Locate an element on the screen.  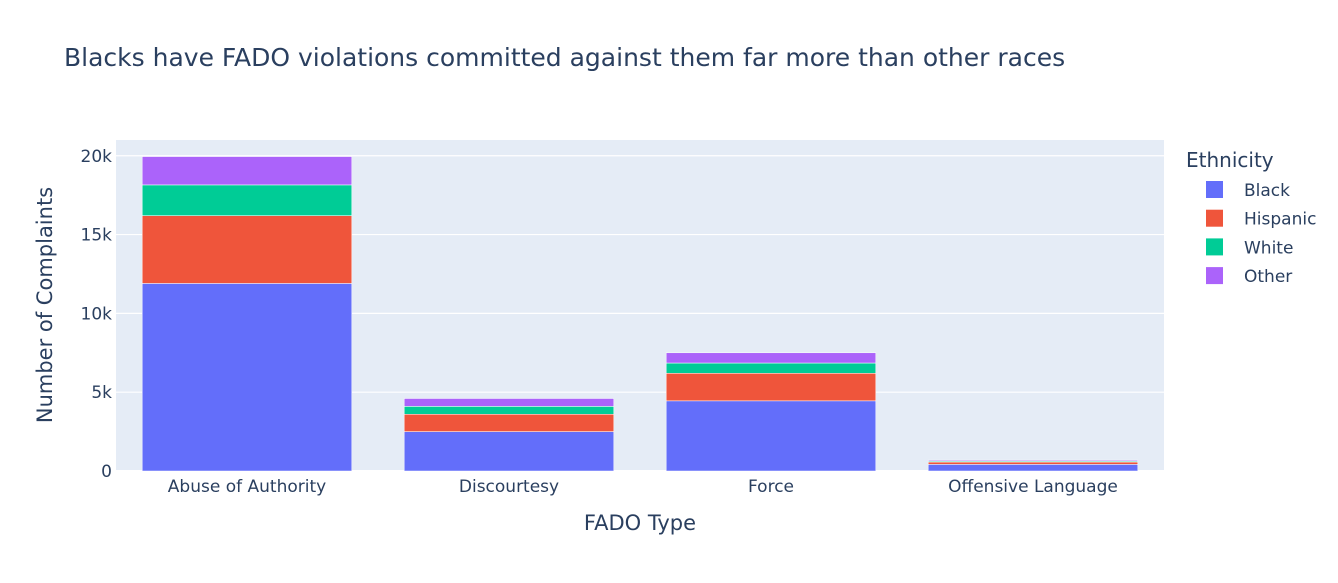
legend-title: Ethnicity is located at coordinates (1230, 160).